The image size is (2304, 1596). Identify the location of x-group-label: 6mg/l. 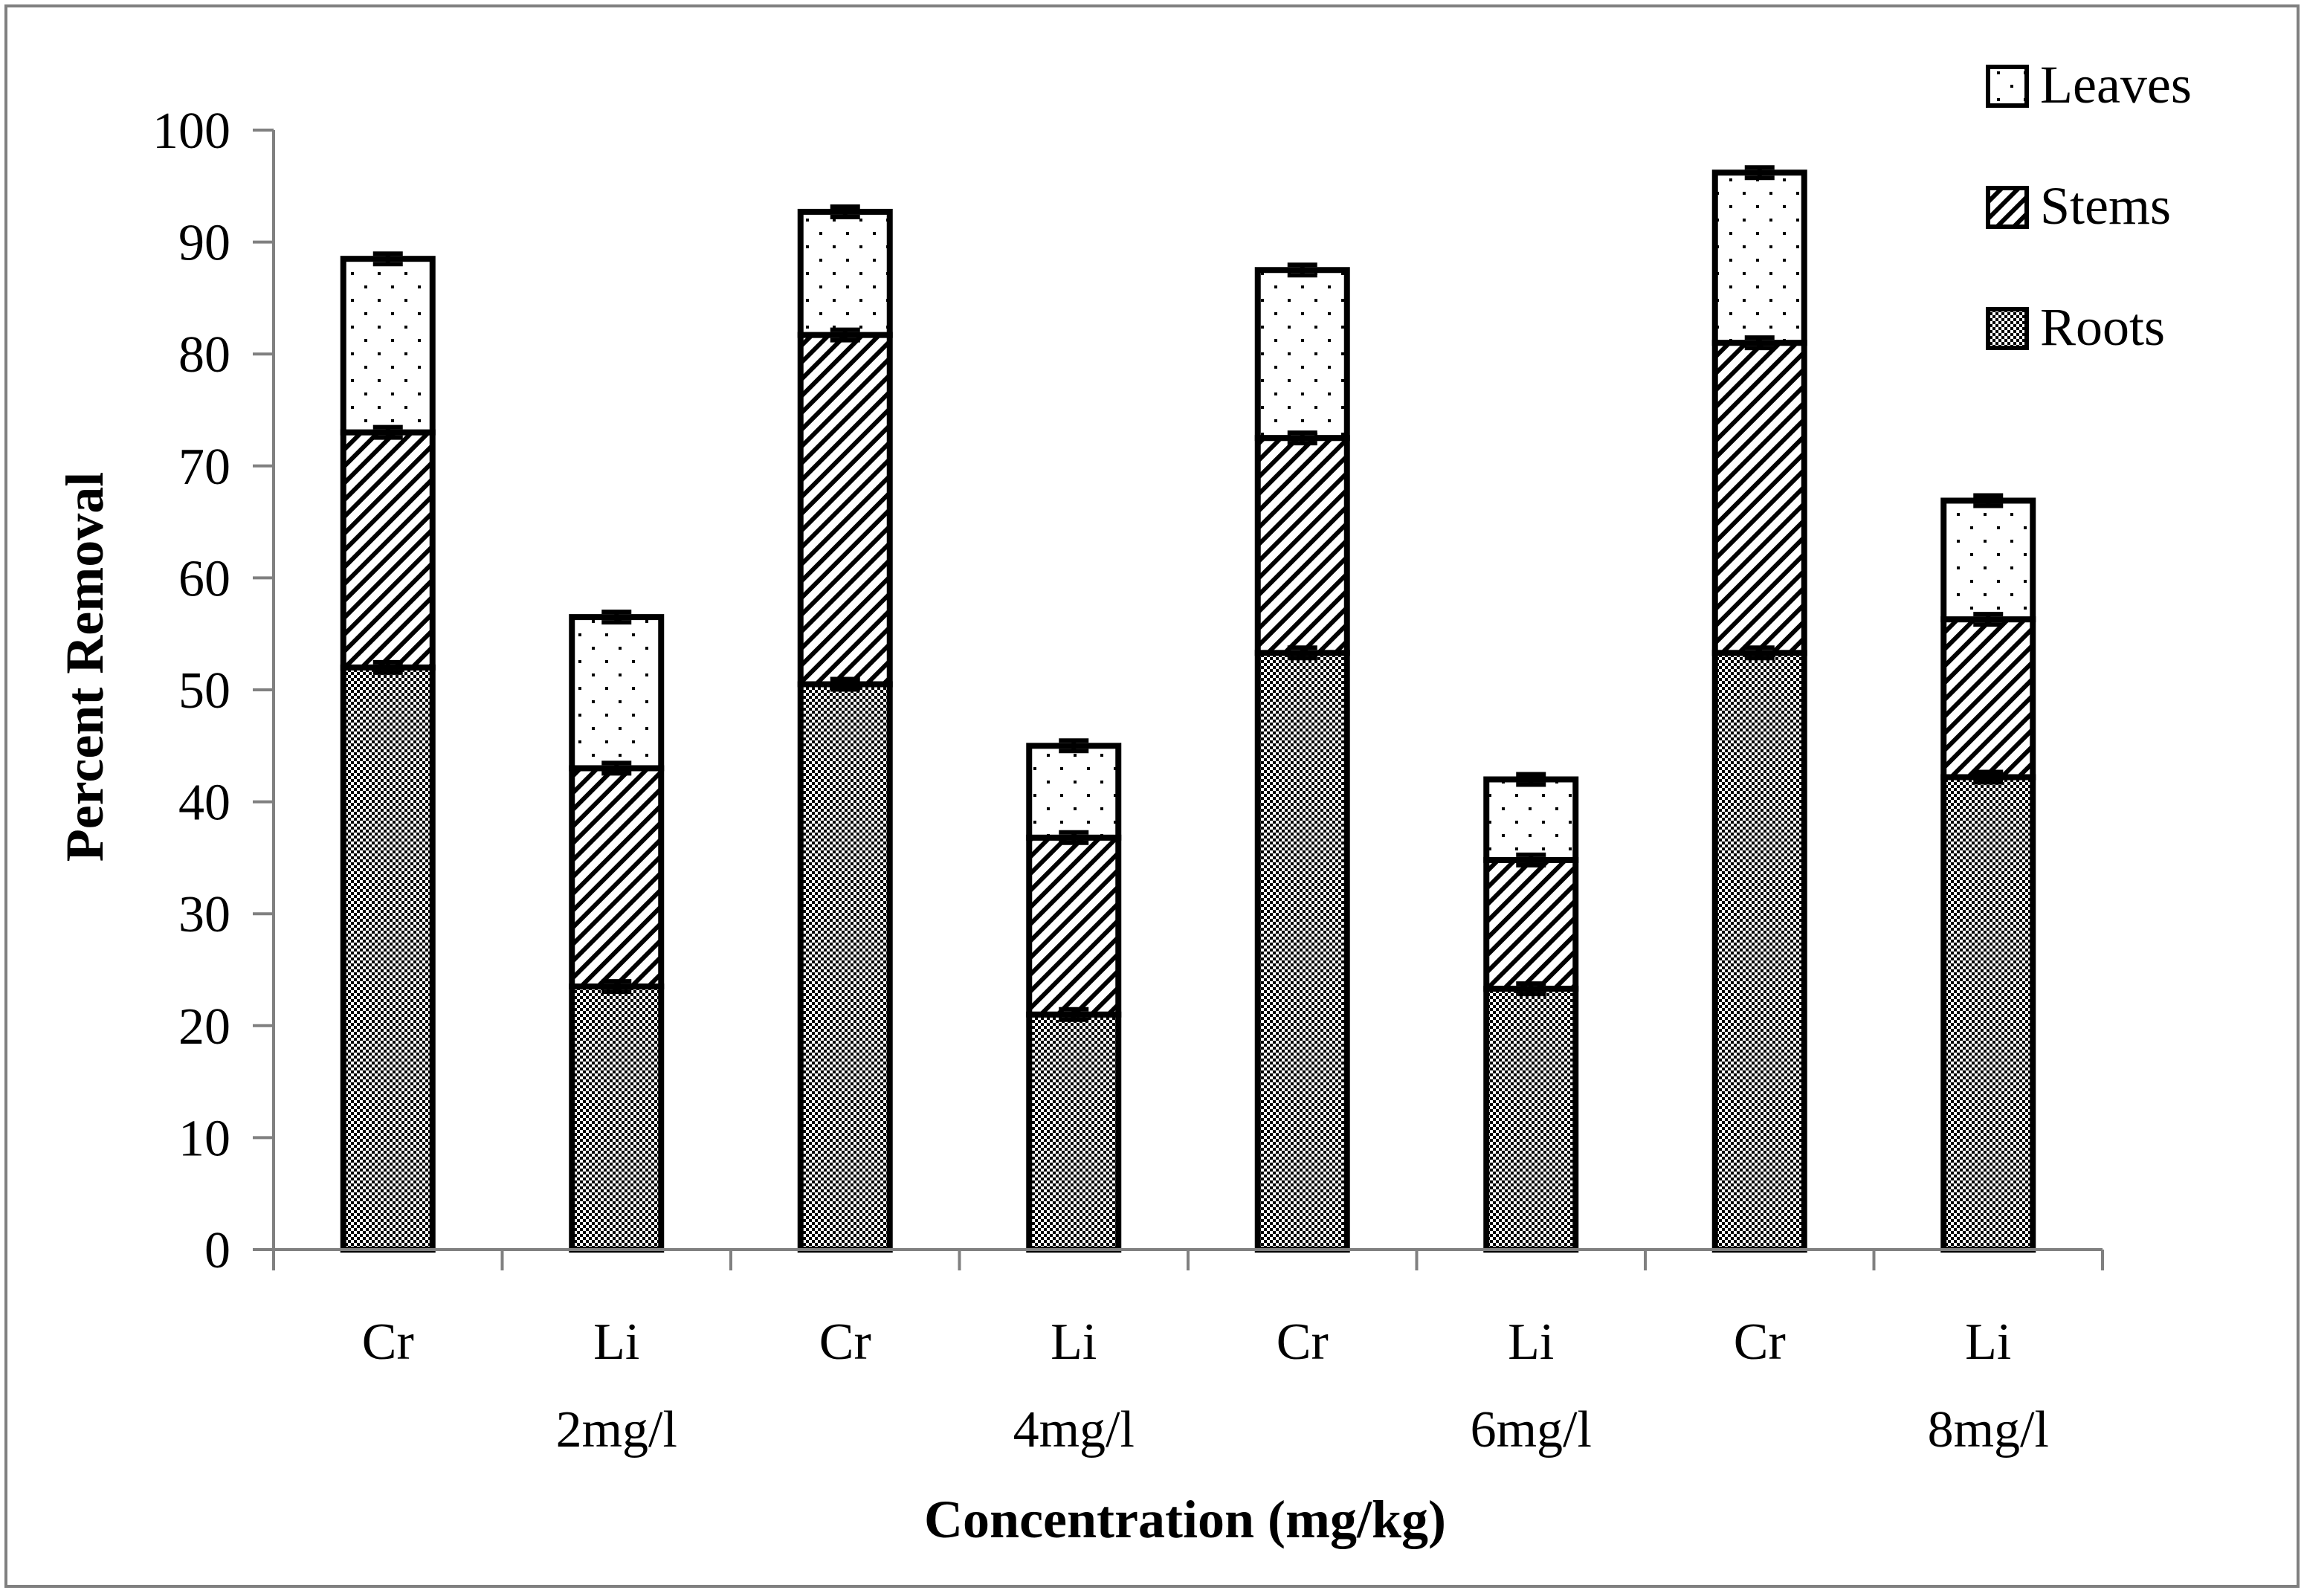
(1531, 1430).